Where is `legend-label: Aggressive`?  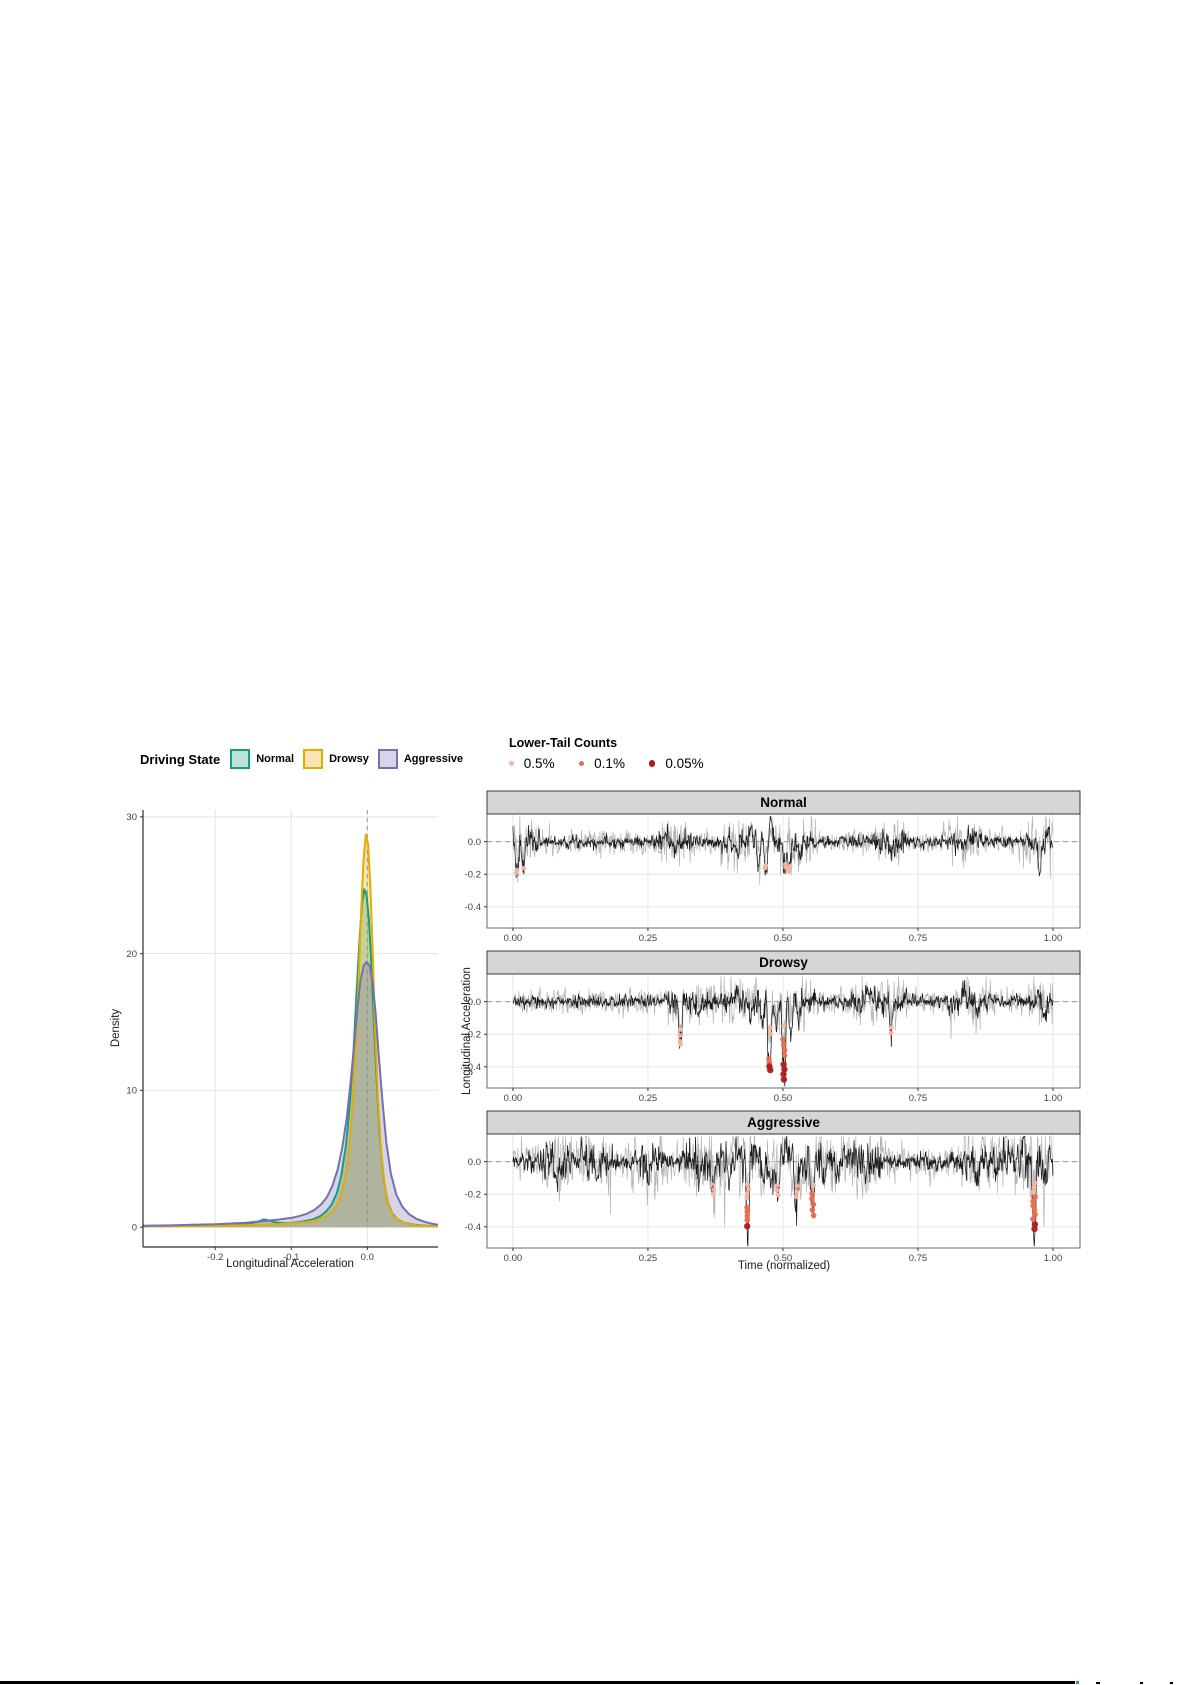 legend-label: Aggressive is located at coordinates (433, 759).